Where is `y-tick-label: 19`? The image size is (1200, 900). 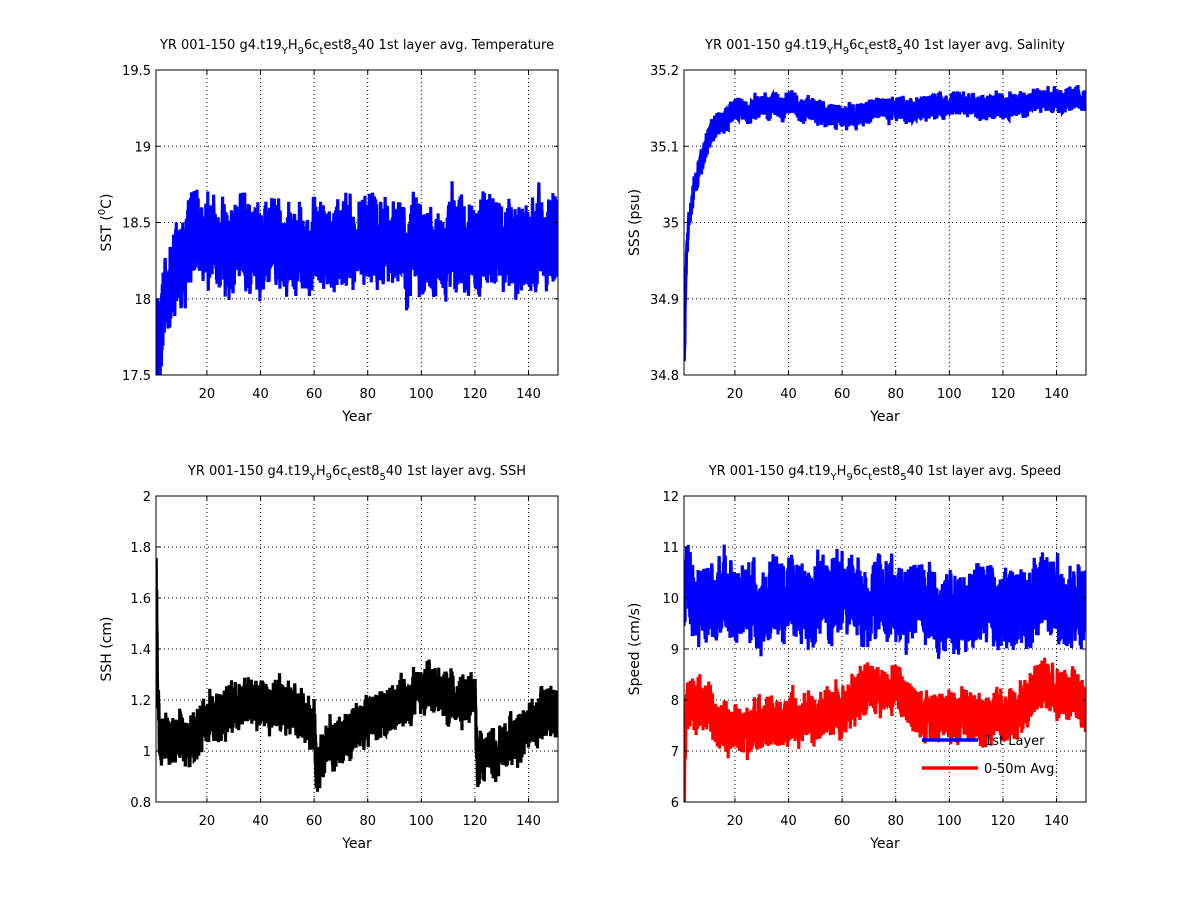 y-tick-label: 19 is located at coordinates (142, 147).